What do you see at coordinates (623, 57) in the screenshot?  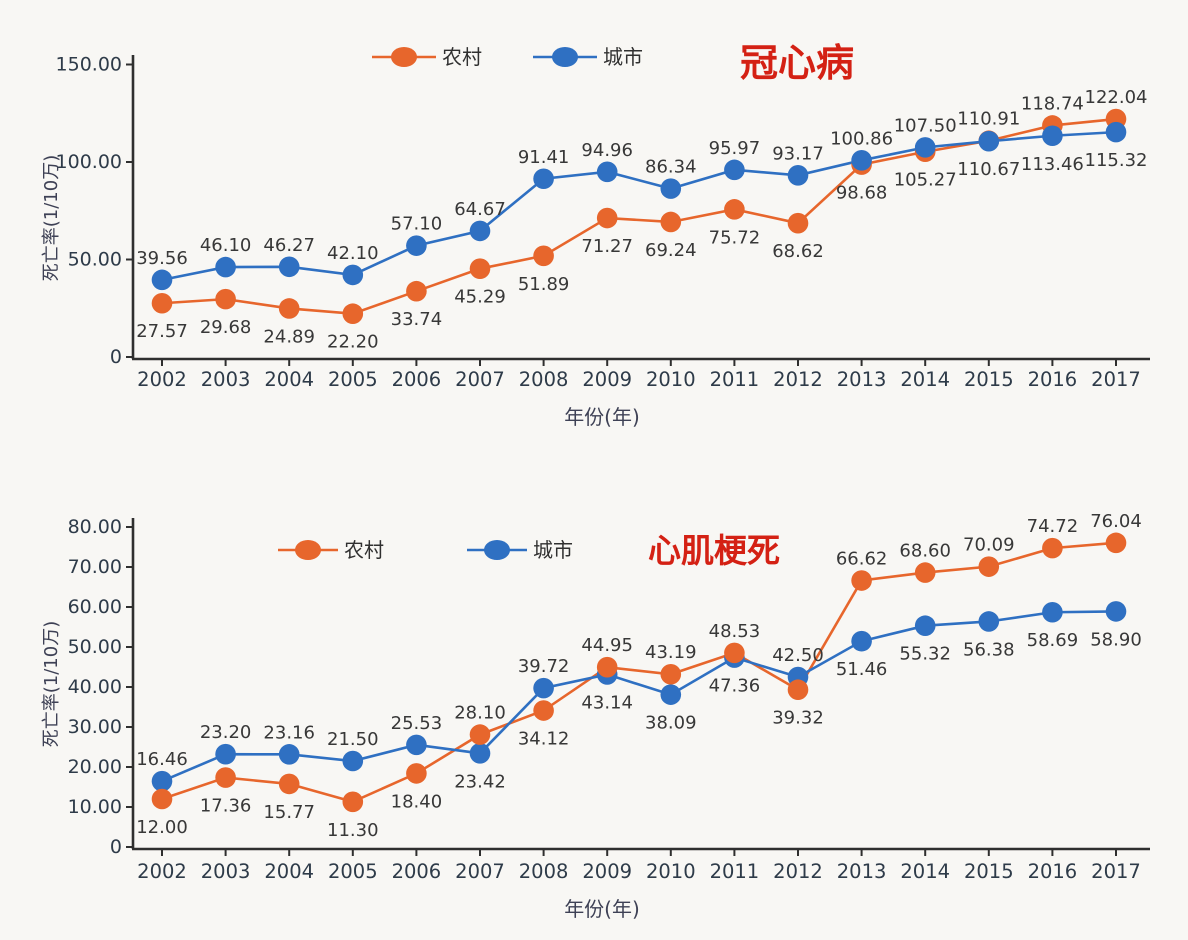 I see `legend-label-urban: 城市` at bounding box center [623, 57].